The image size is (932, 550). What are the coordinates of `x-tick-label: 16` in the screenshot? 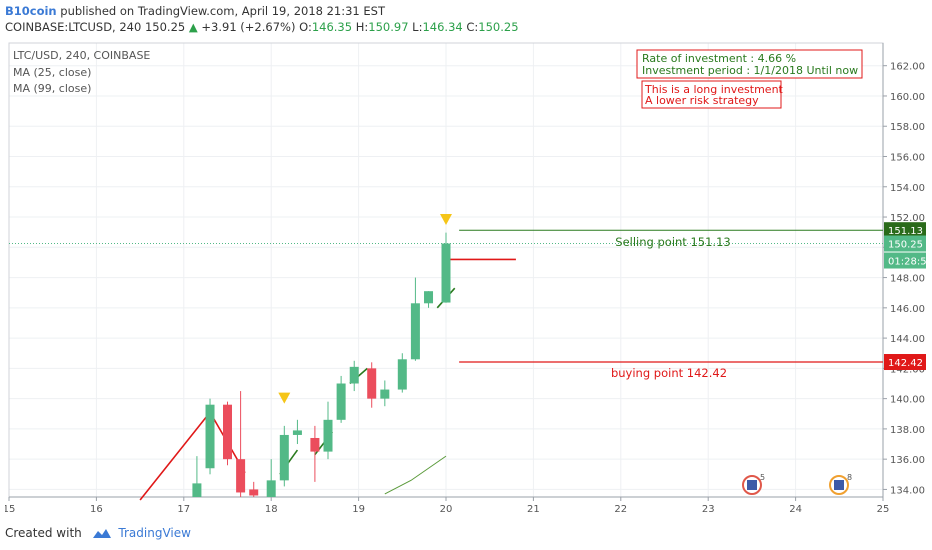 It's located at (96, 509).